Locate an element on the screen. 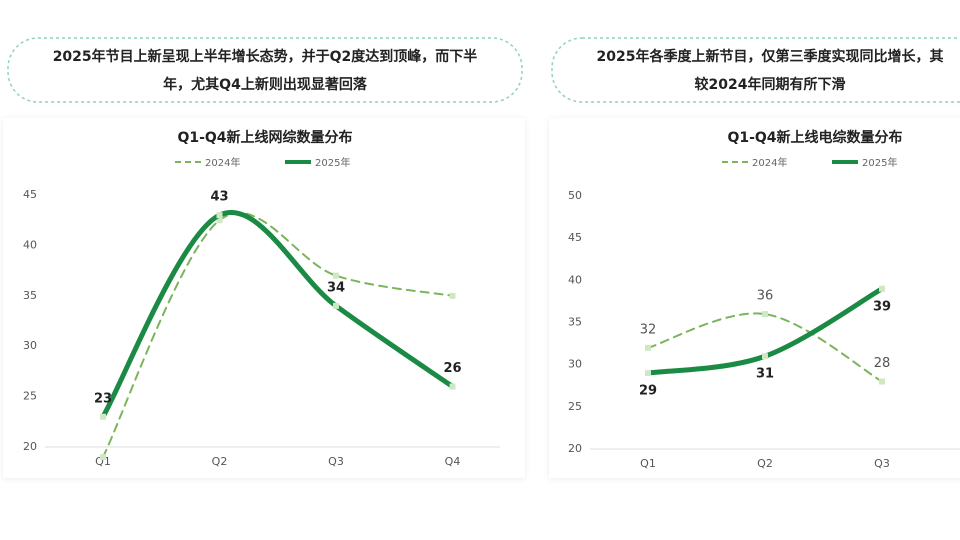 The image size is (960, 540). data-label: 23 is located at coordinates (103, 398).